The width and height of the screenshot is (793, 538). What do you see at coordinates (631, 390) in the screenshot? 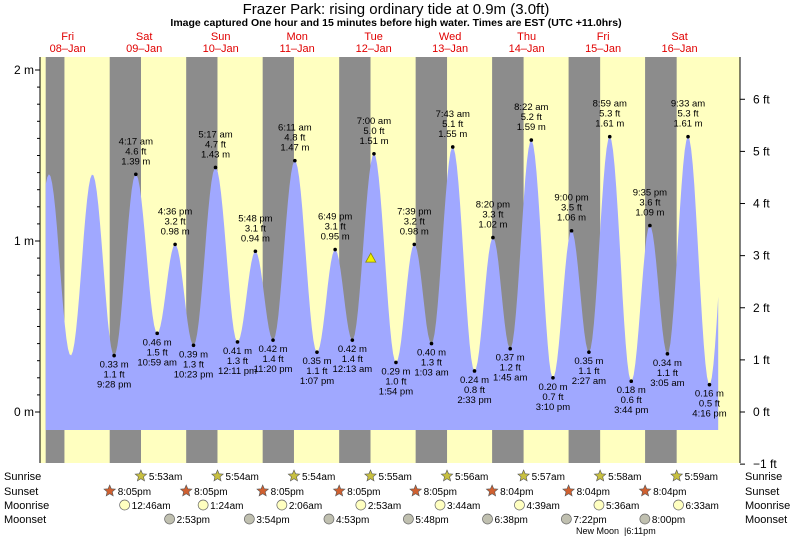
I see `tide-label: 0.18 m` at bounding box center [631, 390].